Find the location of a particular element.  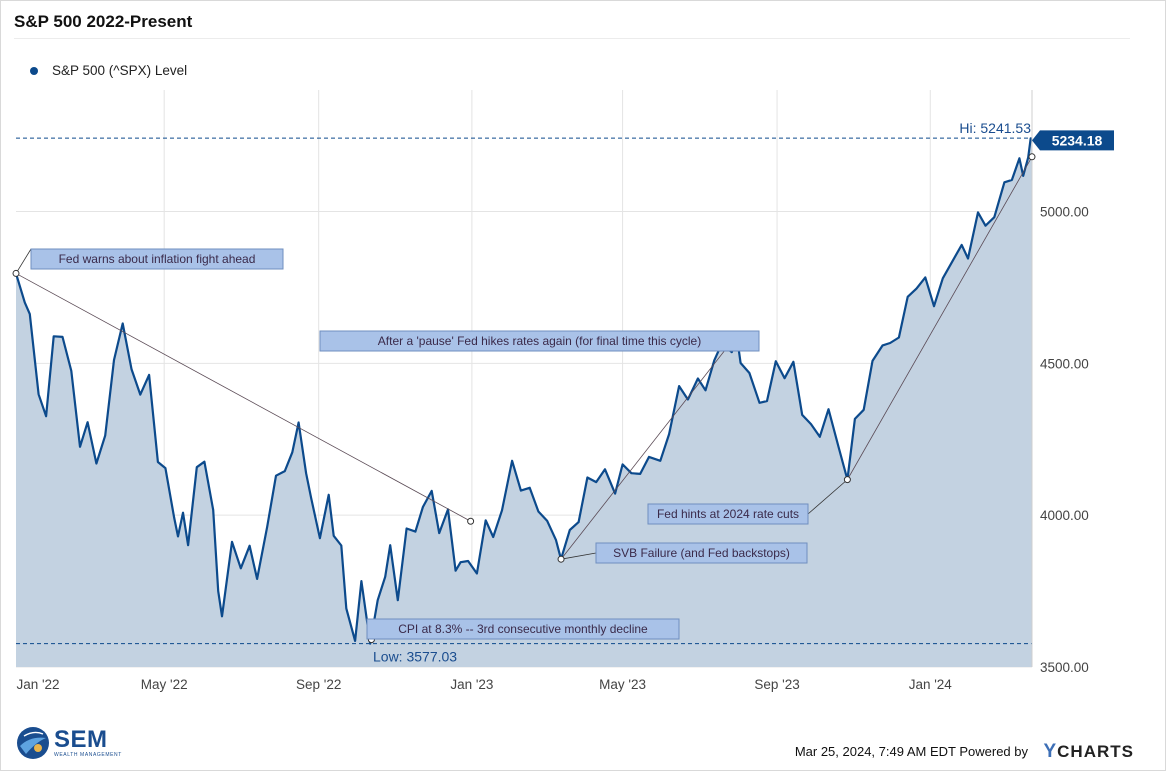

chart-title: S&P 500 2022-Present is located at coordinates (103, 21).